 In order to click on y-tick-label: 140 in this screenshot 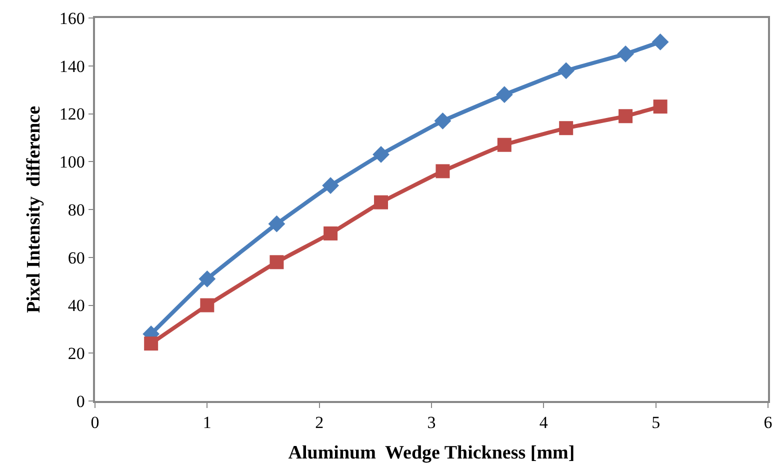, I will do `click(72, 66)`.